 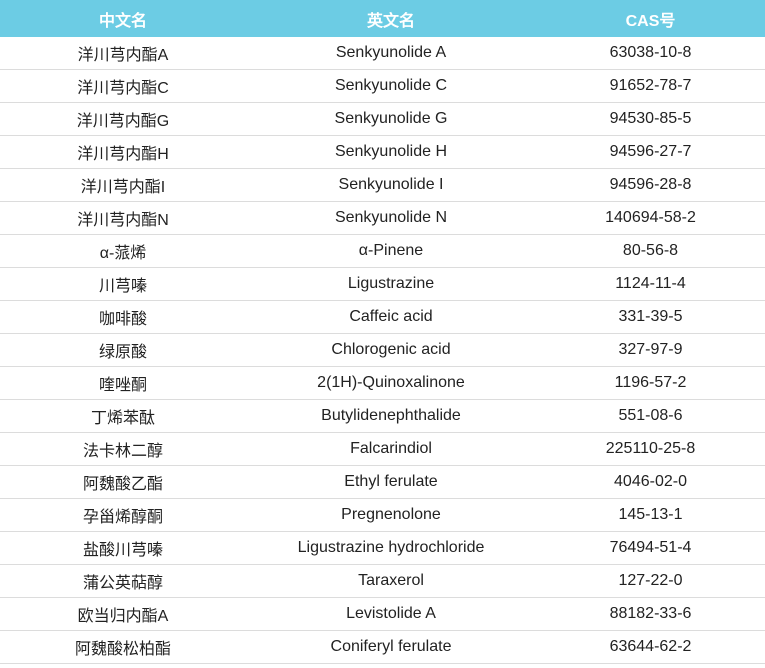 I want to click on table-row: 阿魏酸松柏酯 Coniferyl ferulate 63644-62-2, so click(x=382, y=647).